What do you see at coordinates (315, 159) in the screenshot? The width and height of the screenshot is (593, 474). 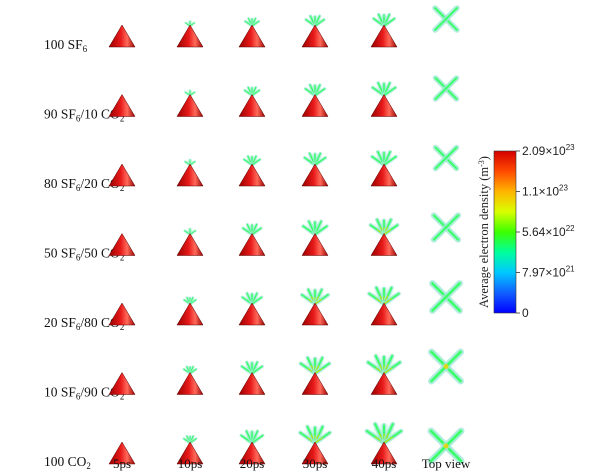 I see `streamer-r3-c4` at bounding box center [315, 159].